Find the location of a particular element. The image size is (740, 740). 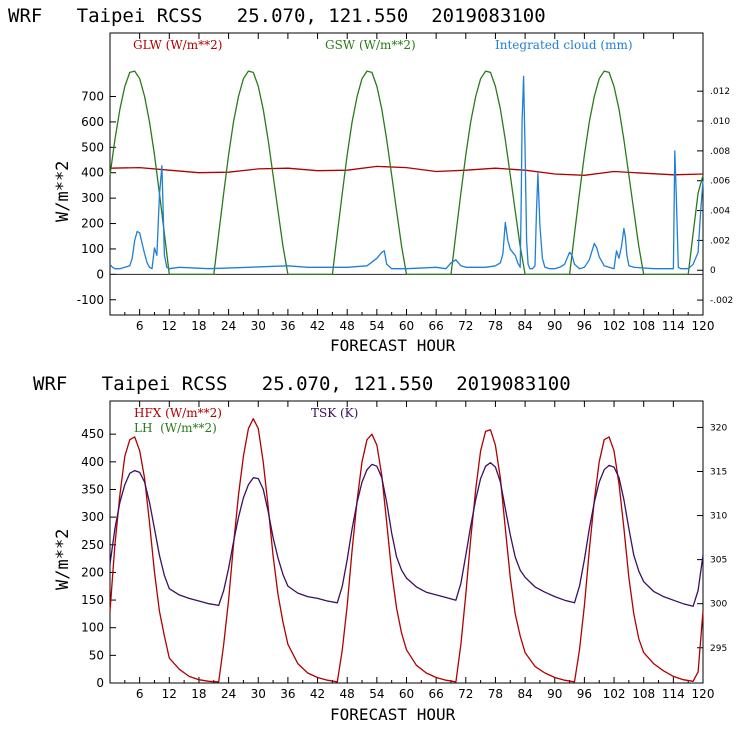

chart1-xtick-label: 96 is located at coordinates (584, 326).